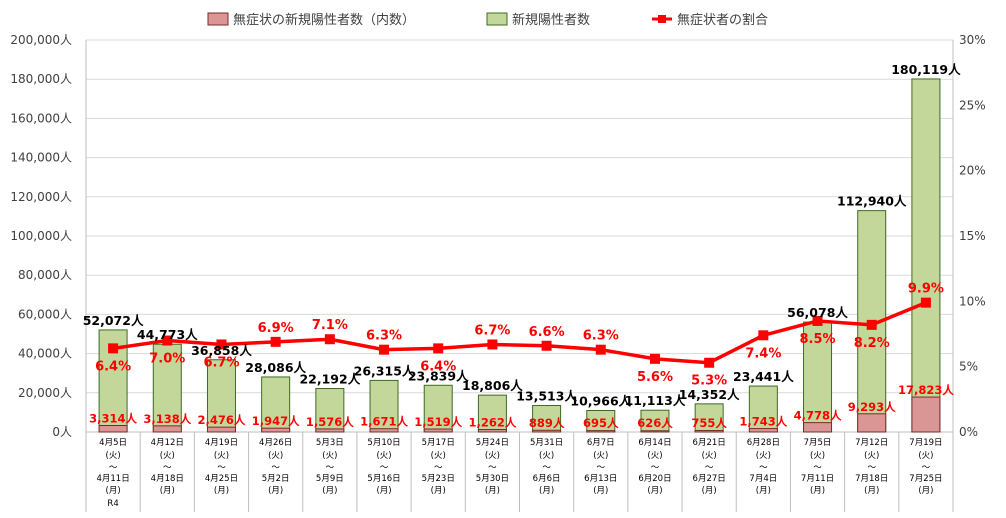  What do you see at coordinates (600, 401) in the screenshot?
I see `total-value-label: 10,966人` at bounding box center [600, 401].